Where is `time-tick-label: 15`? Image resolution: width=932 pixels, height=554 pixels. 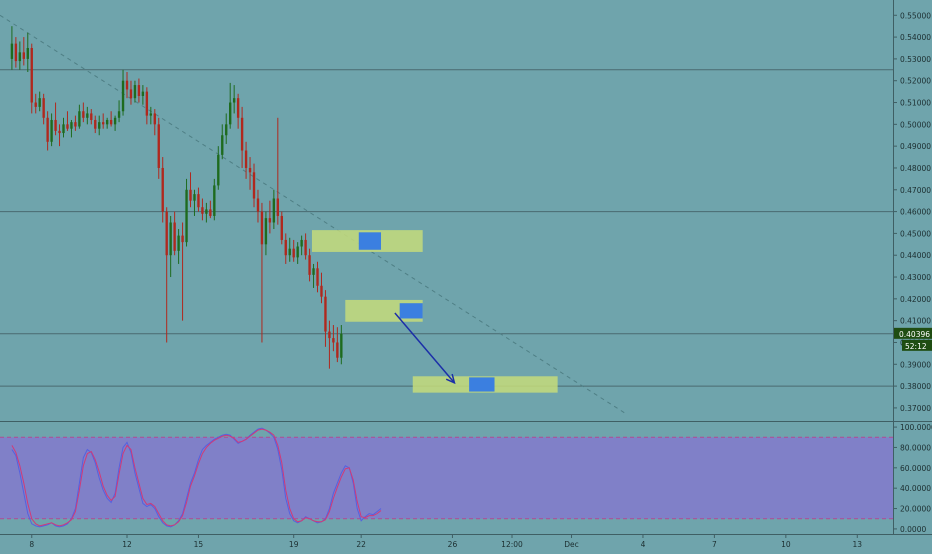 time-tick-label: 15 is located at coordinates (199, 544).